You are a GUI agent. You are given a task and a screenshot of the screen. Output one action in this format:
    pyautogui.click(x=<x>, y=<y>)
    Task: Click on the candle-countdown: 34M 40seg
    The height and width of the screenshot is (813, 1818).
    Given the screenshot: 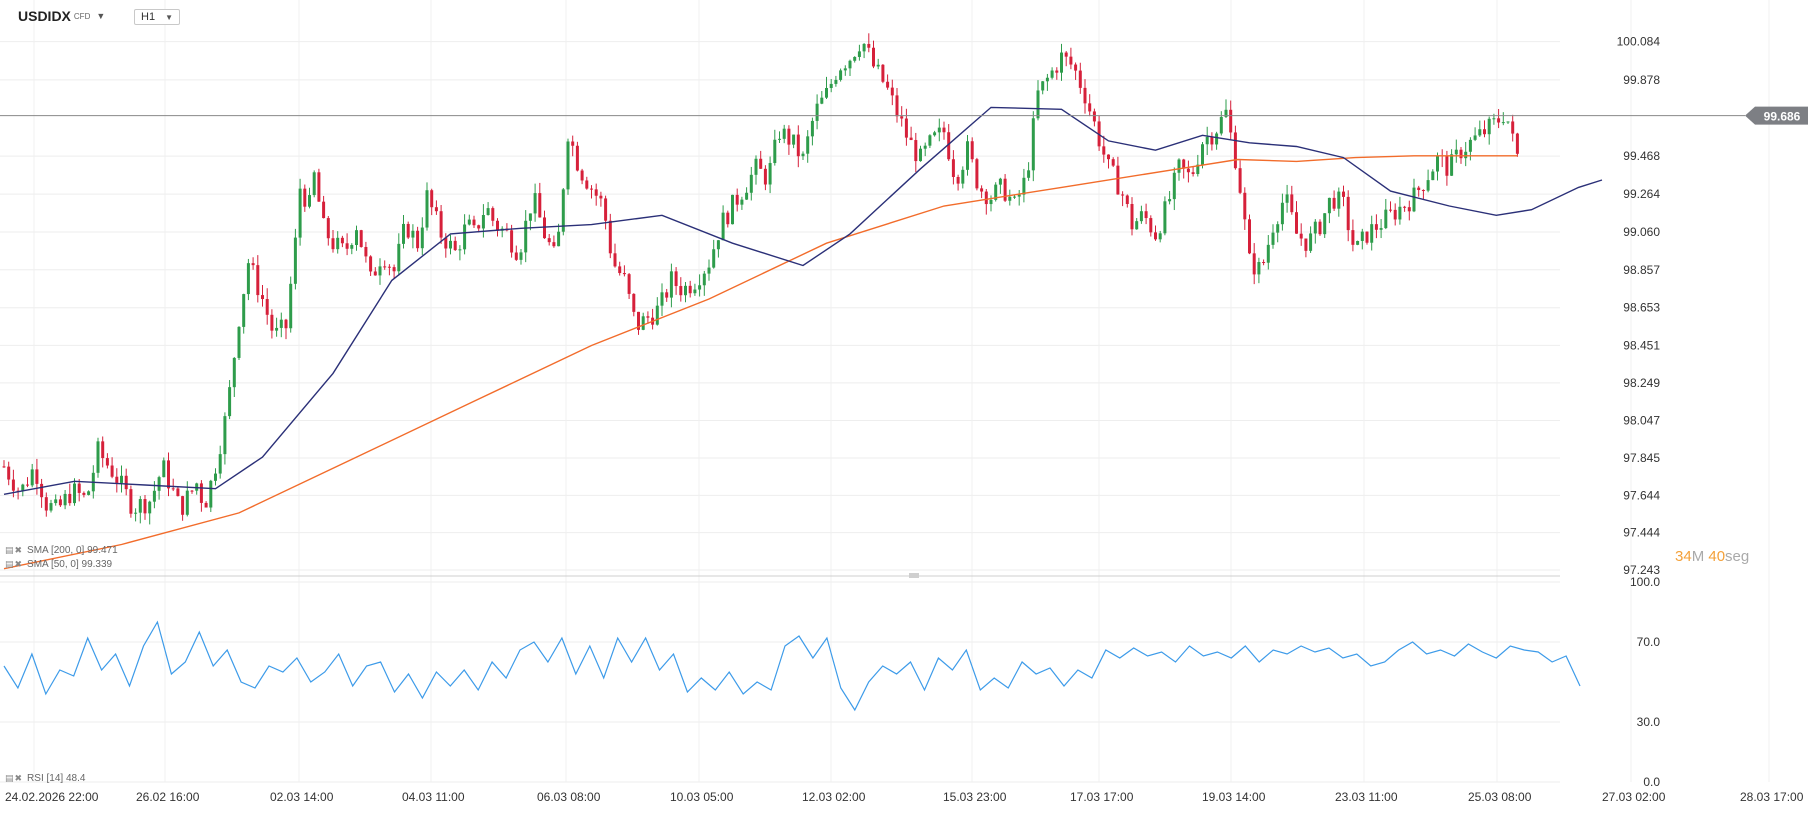 What is the action you would take?
    pyautogui.click(x=1712, y=556)
    